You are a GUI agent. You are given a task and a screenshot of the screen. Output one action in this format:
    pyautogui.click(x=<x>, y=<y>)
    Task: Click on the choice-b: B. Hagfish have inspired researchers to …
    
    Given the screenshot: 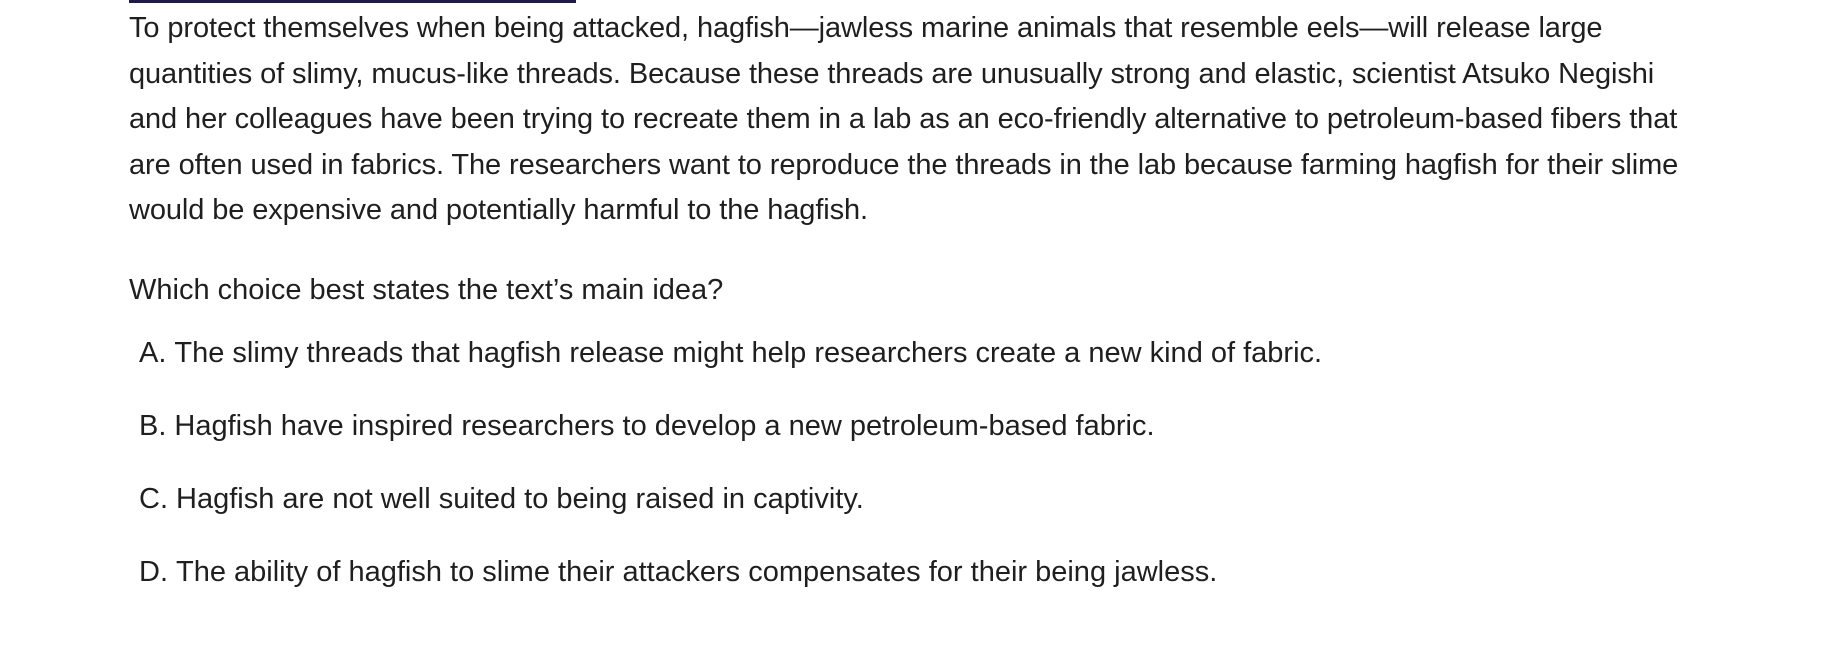 What is the action you would take?
    pyautogui.click(x=914, y=426)
    